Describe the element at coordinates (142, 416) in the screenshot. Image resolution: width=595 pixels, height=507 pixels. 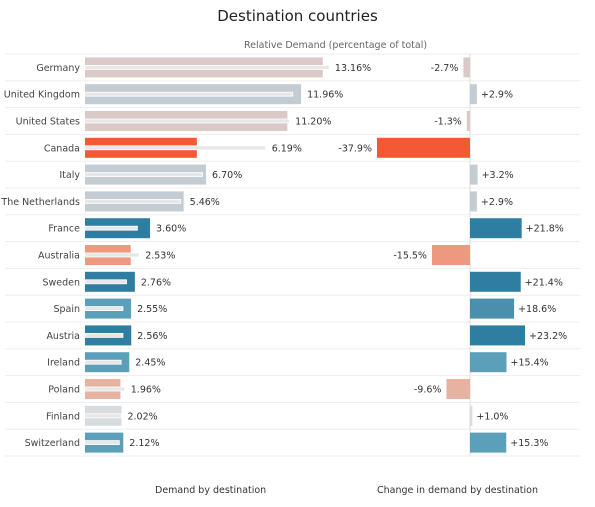
I see `demand-value-label: 2.02%` at that location.